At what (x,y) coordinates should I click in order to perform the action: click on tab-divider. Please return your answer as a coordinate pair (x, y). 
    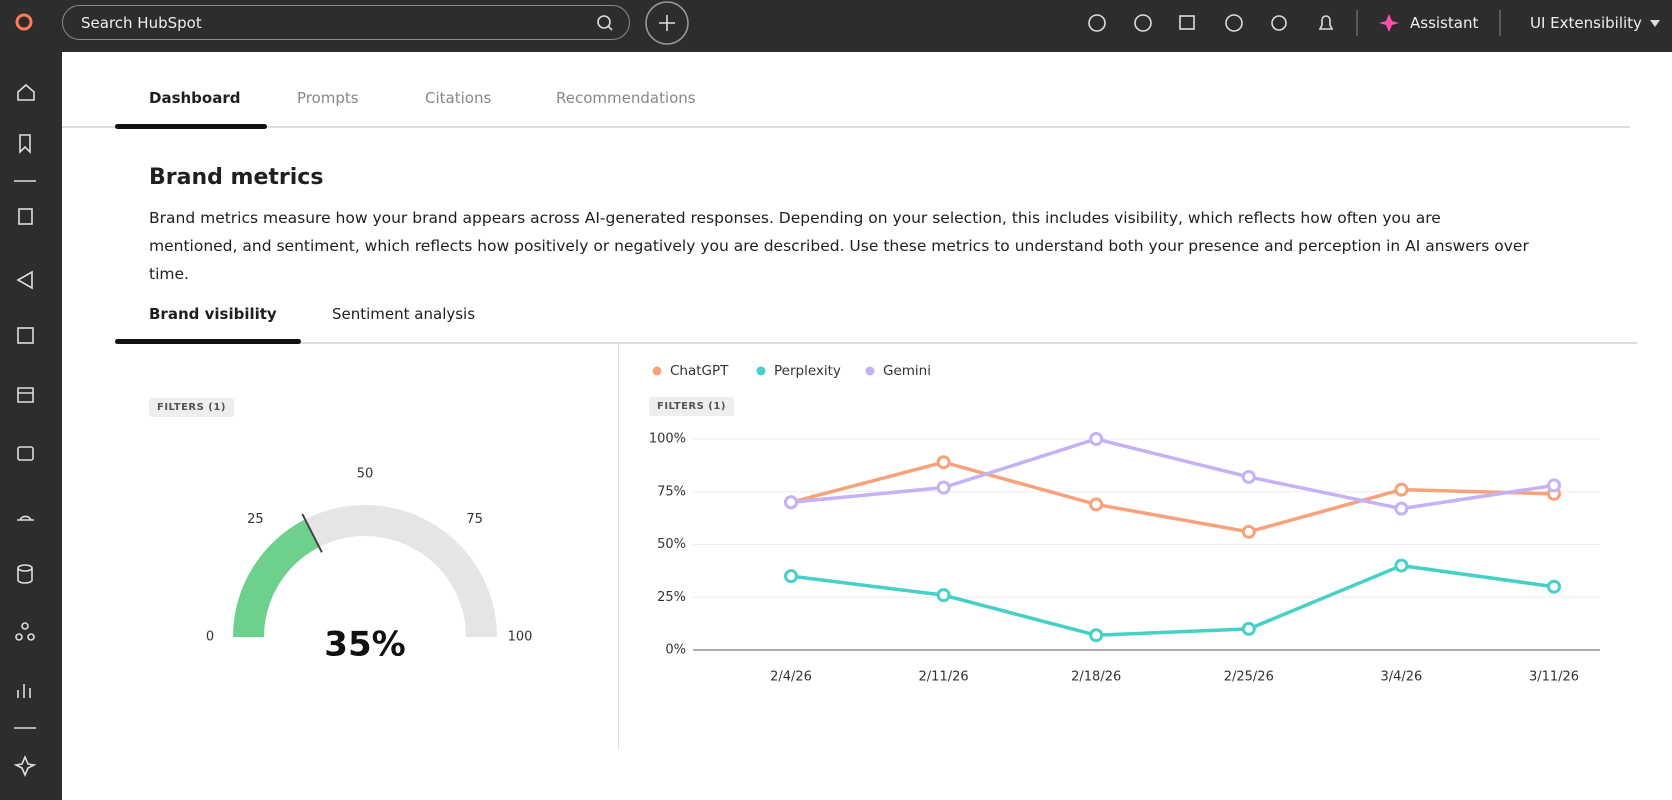
    Looking at the image, I should click on (846, 127).